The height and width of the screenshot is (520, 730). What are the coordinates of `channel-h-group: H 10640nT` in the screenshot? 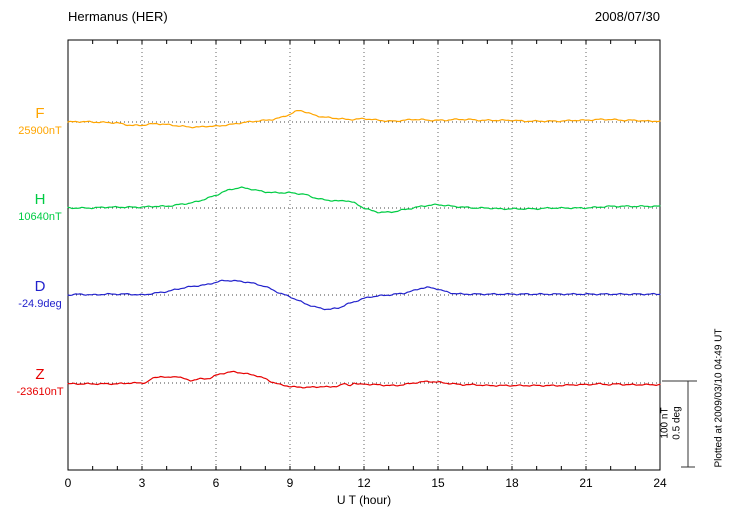 It's located at (40, 207).